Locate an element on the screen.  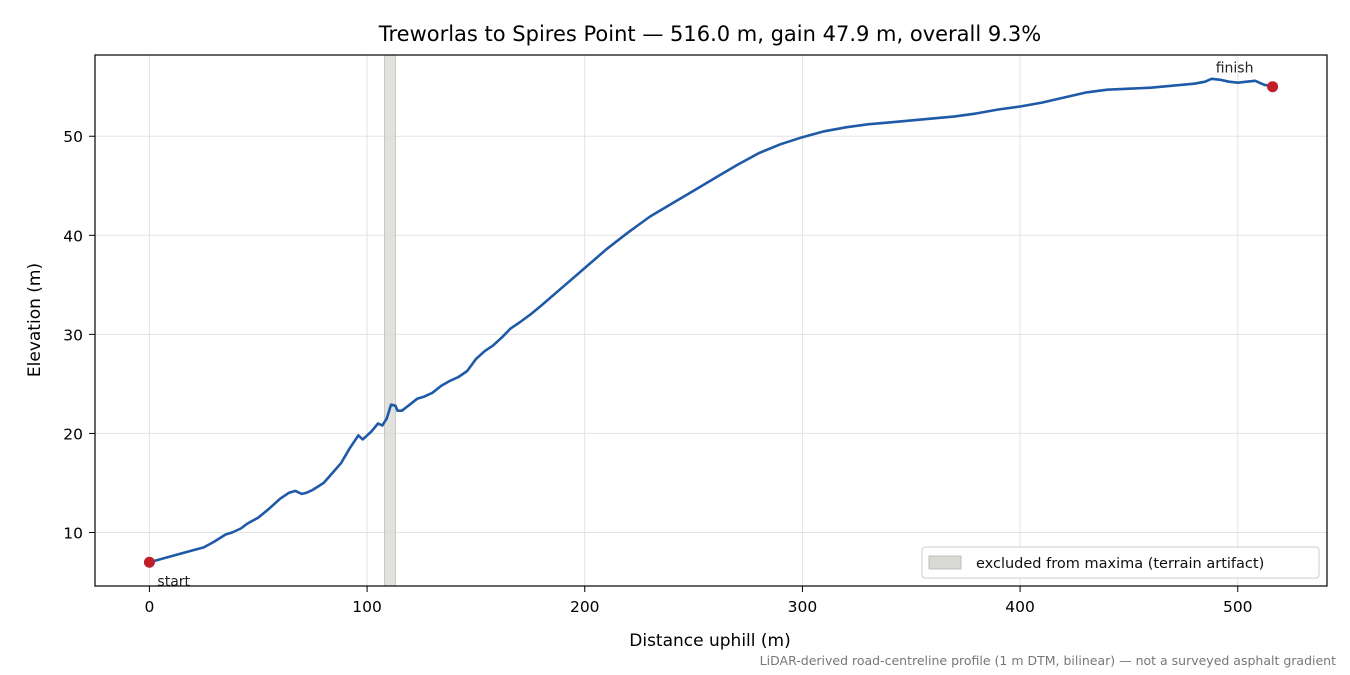
x-tick-label: 0 is located at coordinates (149, 607).